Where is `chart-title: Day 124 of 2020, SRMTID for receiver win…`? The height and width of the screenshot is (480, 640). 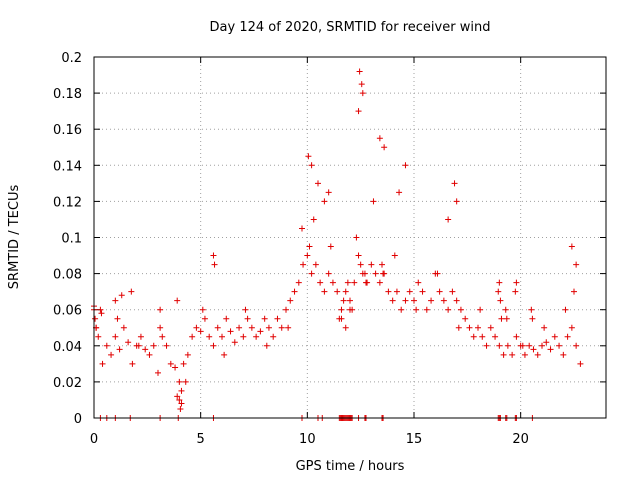 chart-title: Day 124 of 2020, SRMTID for receiver win… is located at coordinates (350, 27).